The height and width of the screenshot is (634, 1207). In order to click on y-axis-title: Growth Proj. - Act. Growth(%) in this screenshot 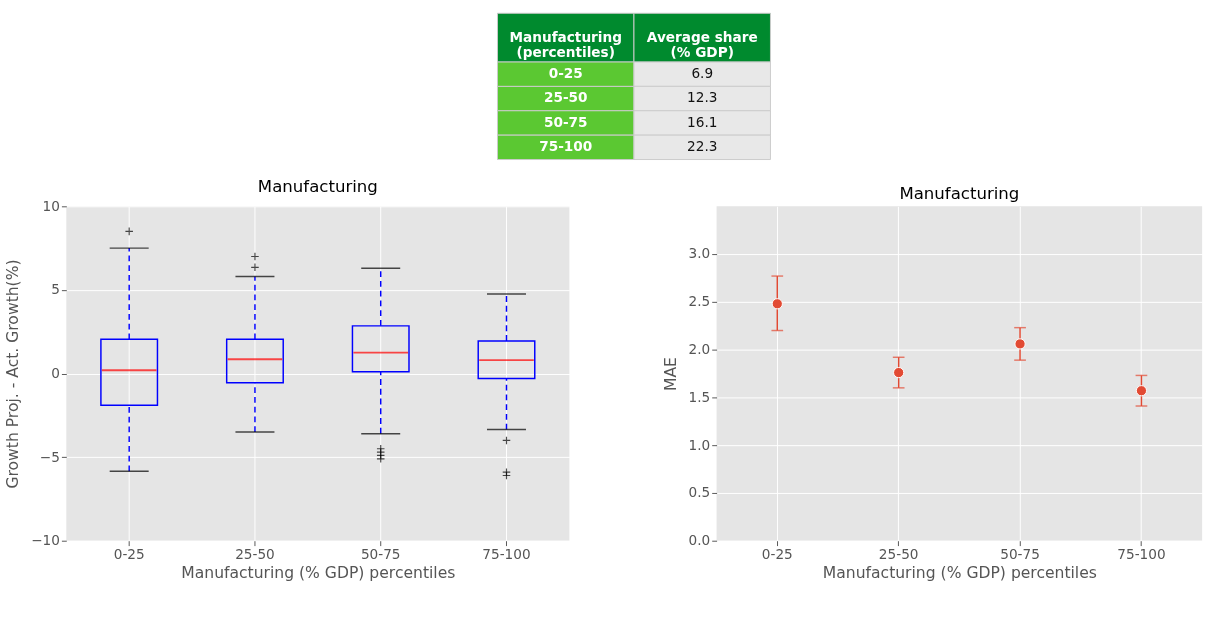, I will do `click(13, 374)`.